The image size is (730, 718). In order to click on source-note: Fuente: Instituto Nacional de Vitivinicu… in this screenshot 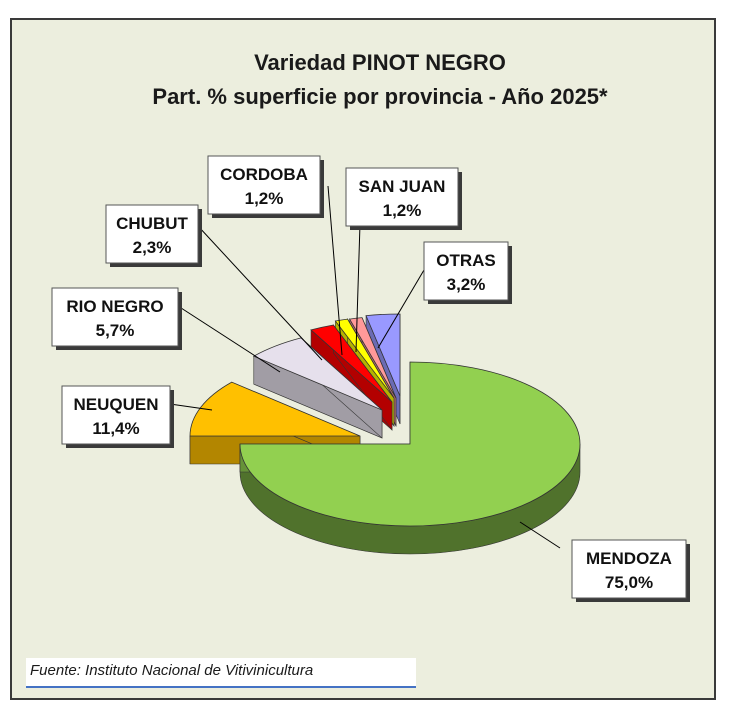, I will do `click(221, 673)`.